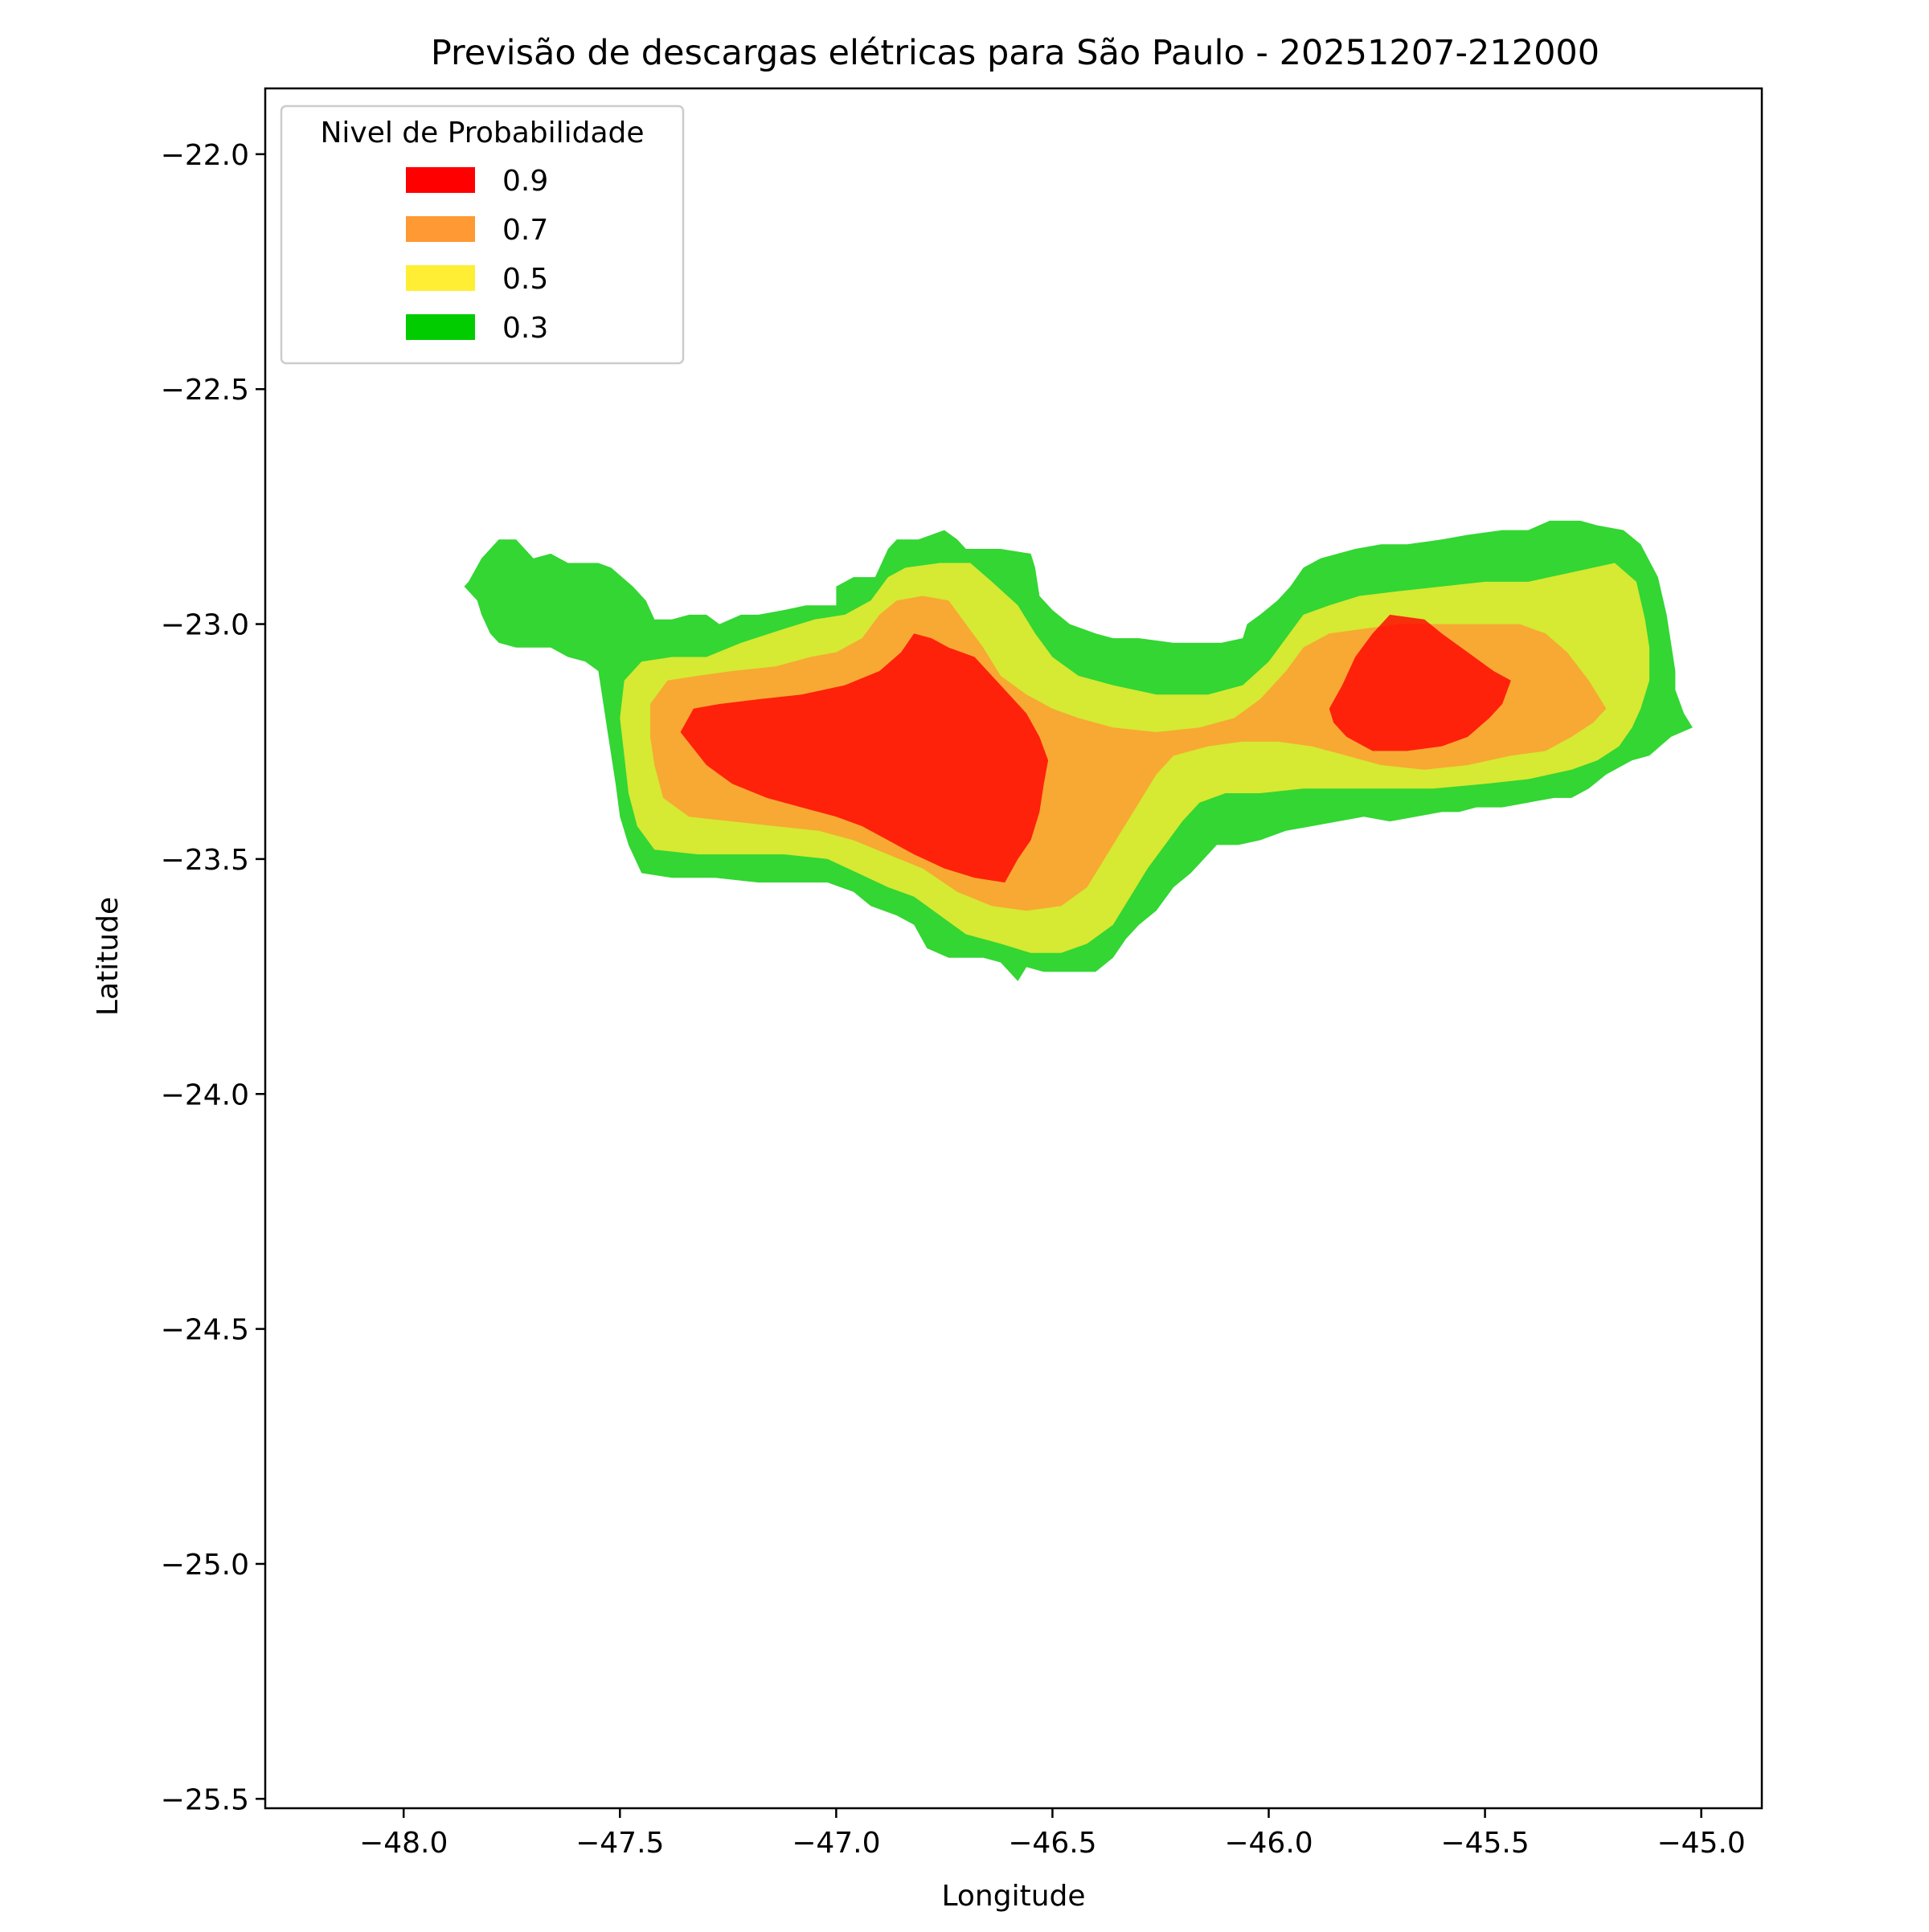 This screenshot has width=1929, height=1932. Describe the element at coordinates (525, 328) in the screenshot. I see `legend-label: 0.3` at that location.